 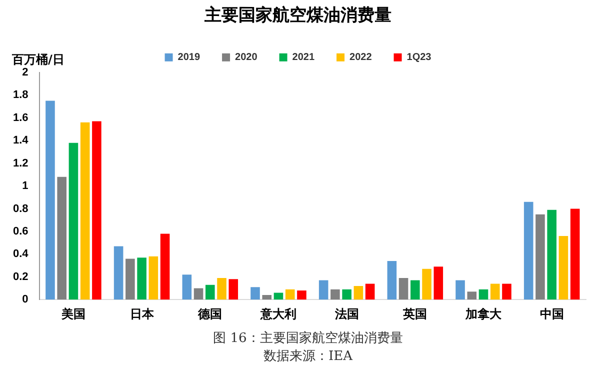 I want to click on y-tick-label: 2, so click(x=25, y=72).